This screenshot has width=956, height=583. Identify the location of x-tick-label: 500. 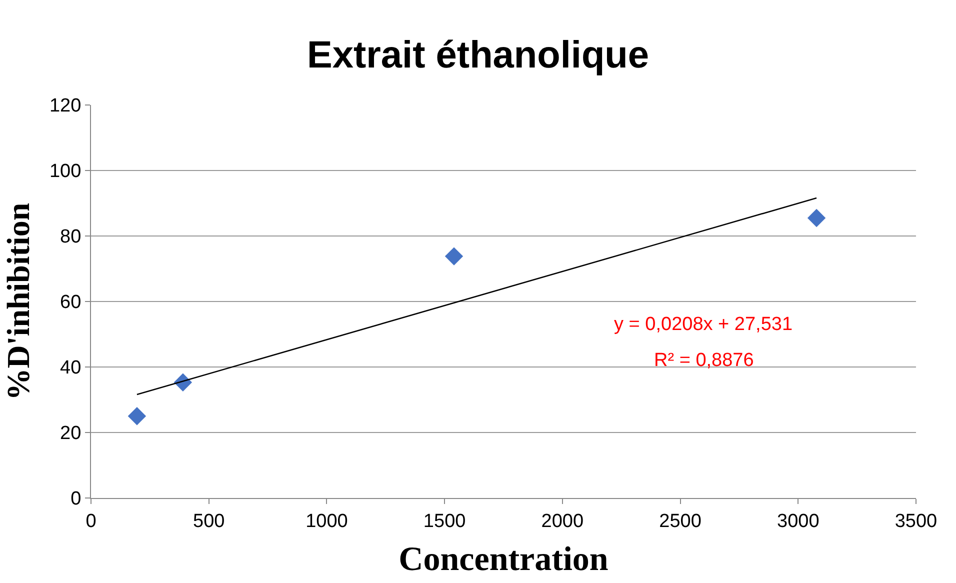
(209, 521).